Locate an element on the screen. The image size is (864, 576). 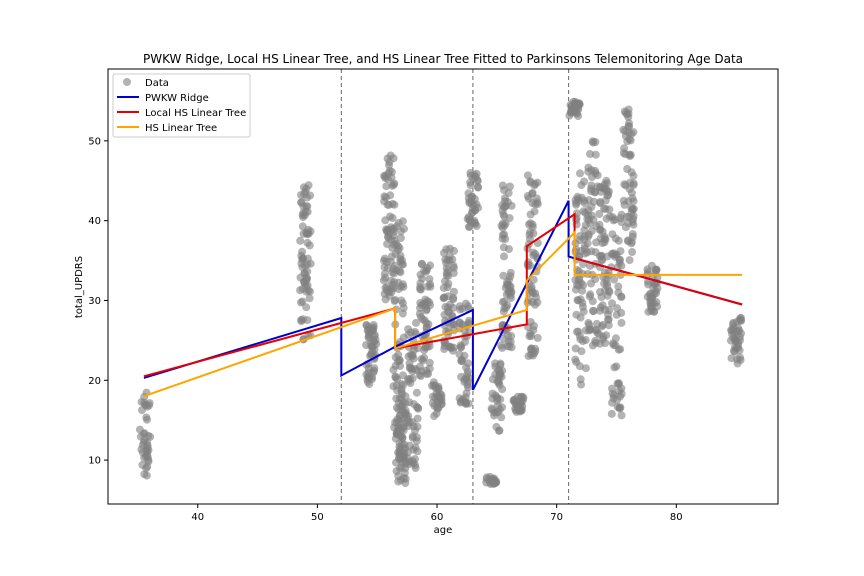
y-tick-label: 50 is located at coordinates (94, 141).